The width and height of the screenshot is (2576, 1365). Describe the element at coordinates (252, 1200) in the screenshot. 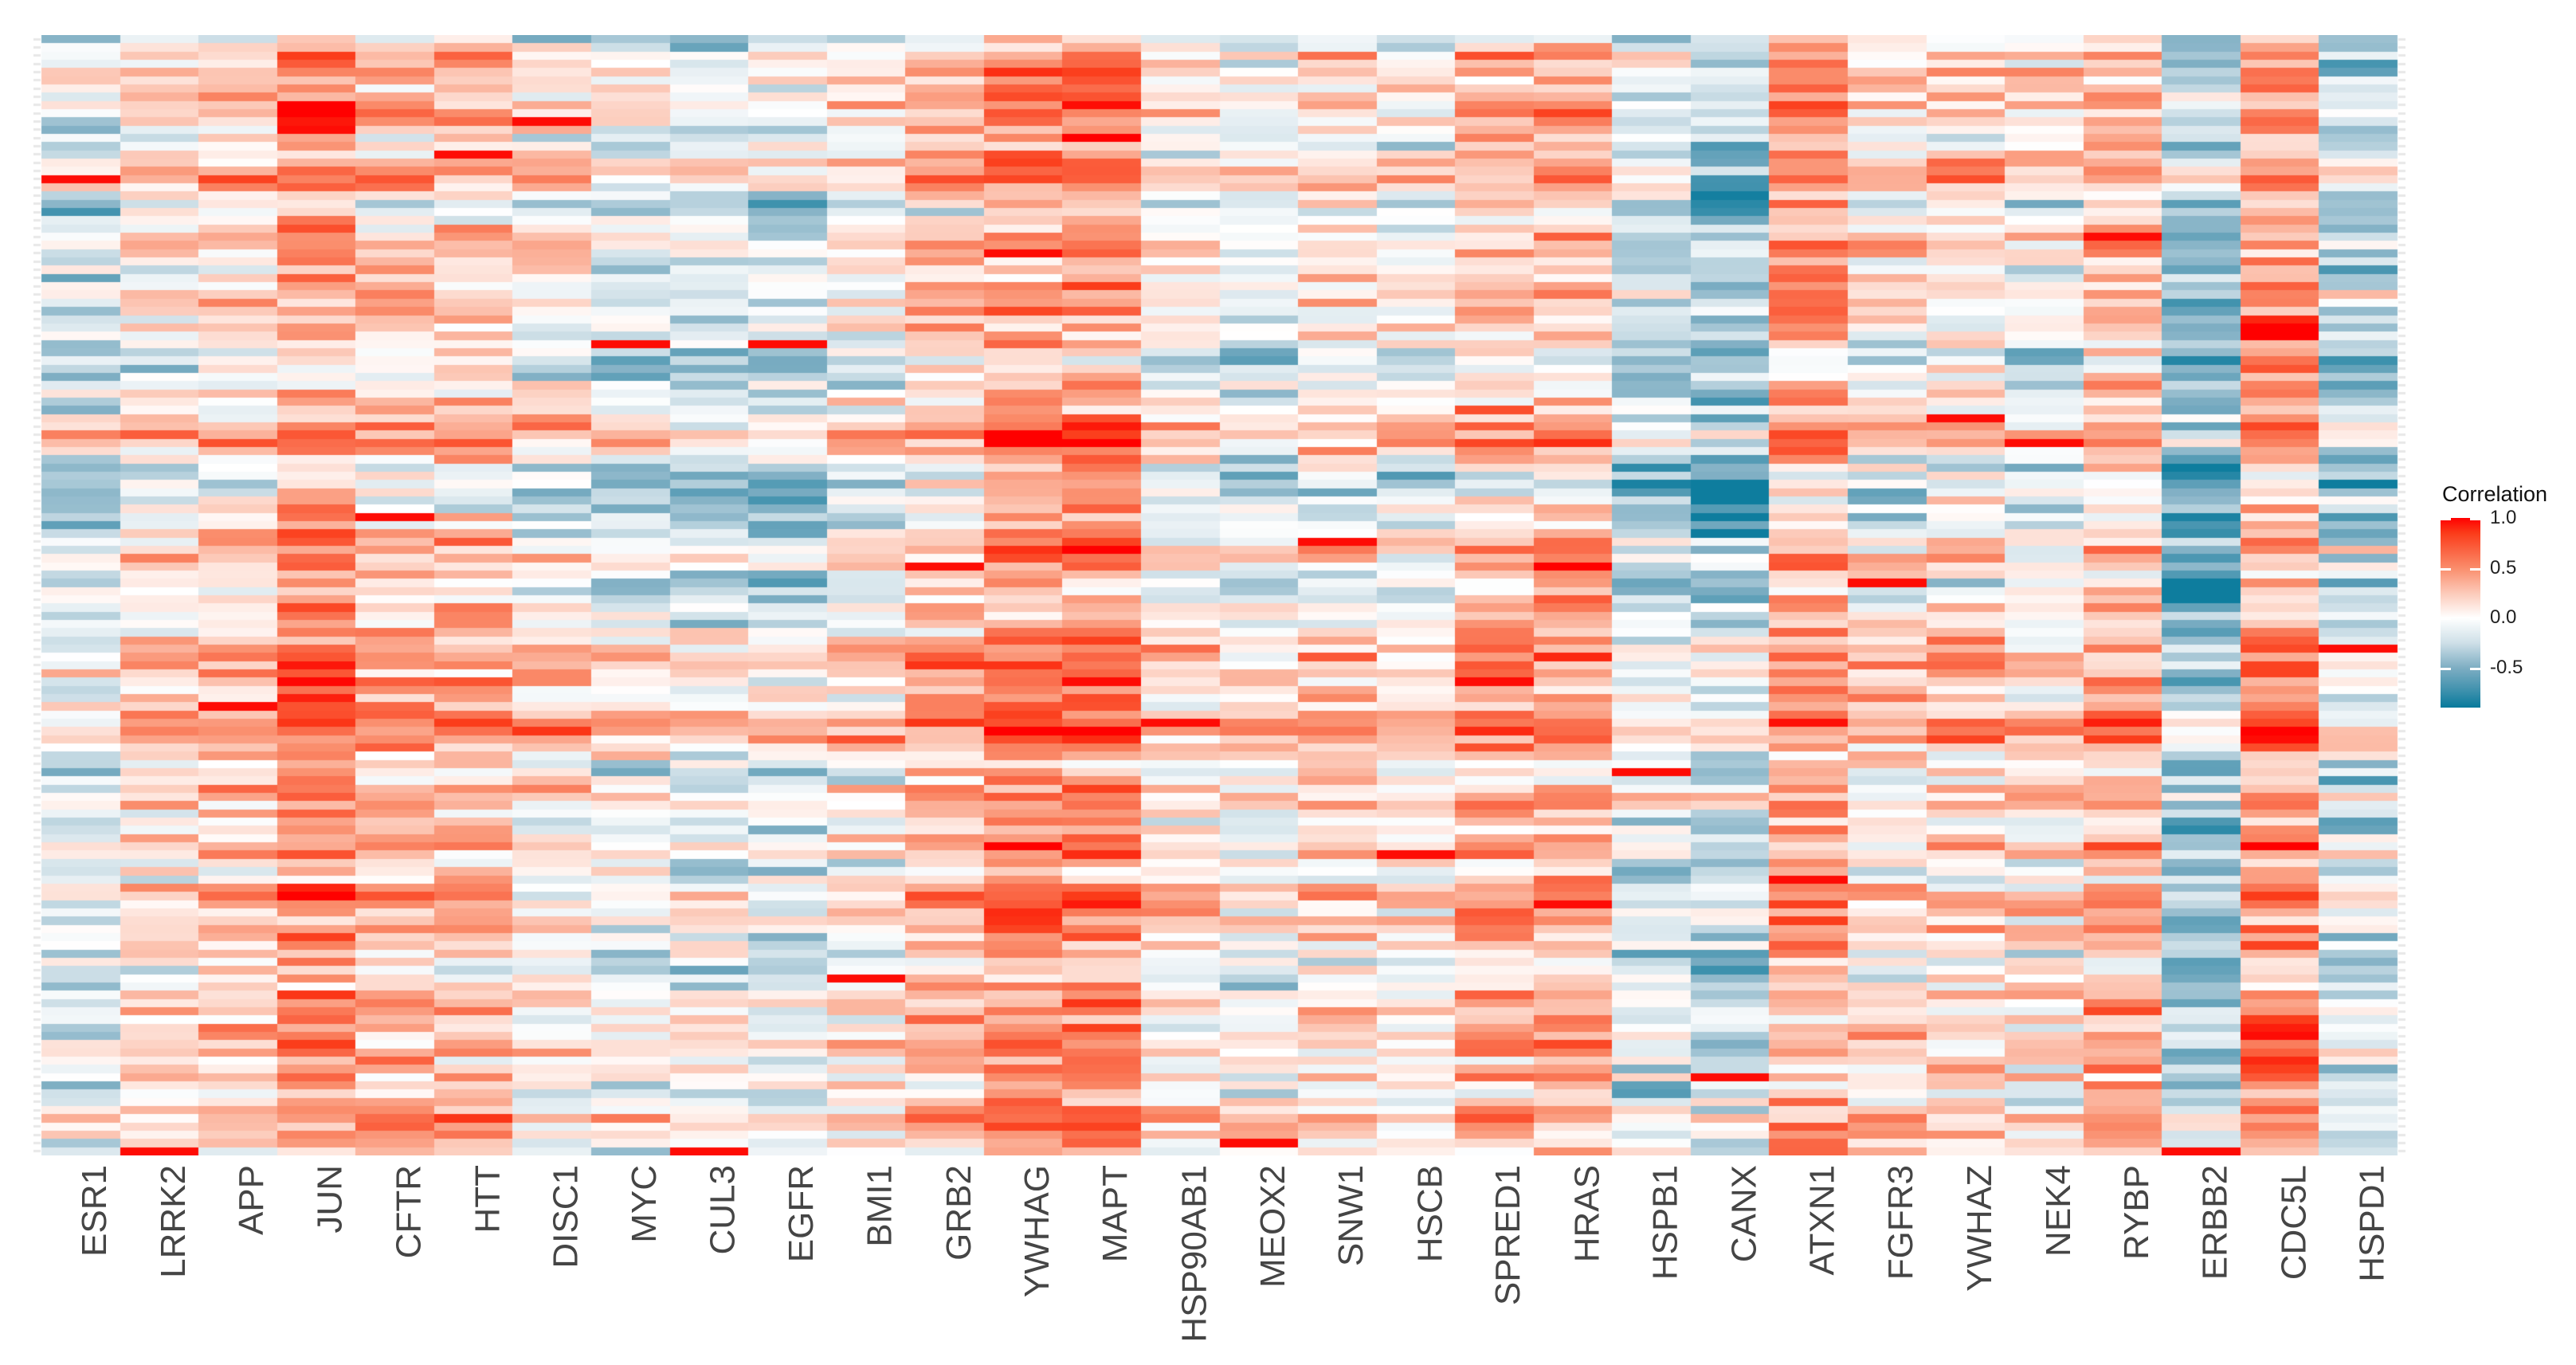

I see `x-axis-label: APP` at that location.